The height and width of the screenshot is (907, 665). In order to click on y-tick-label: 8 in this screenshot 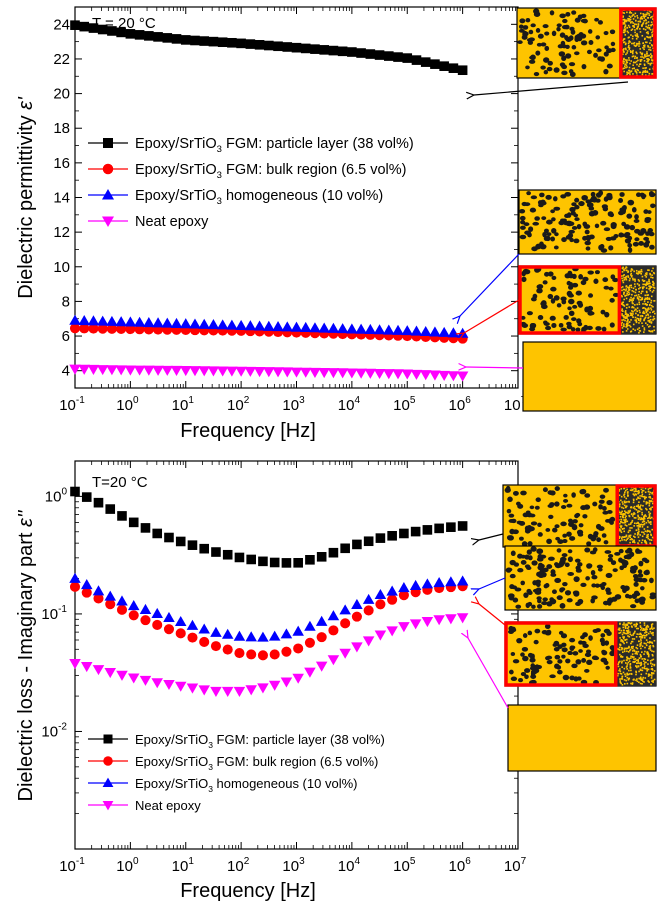, I will do `click(66, 301)`.